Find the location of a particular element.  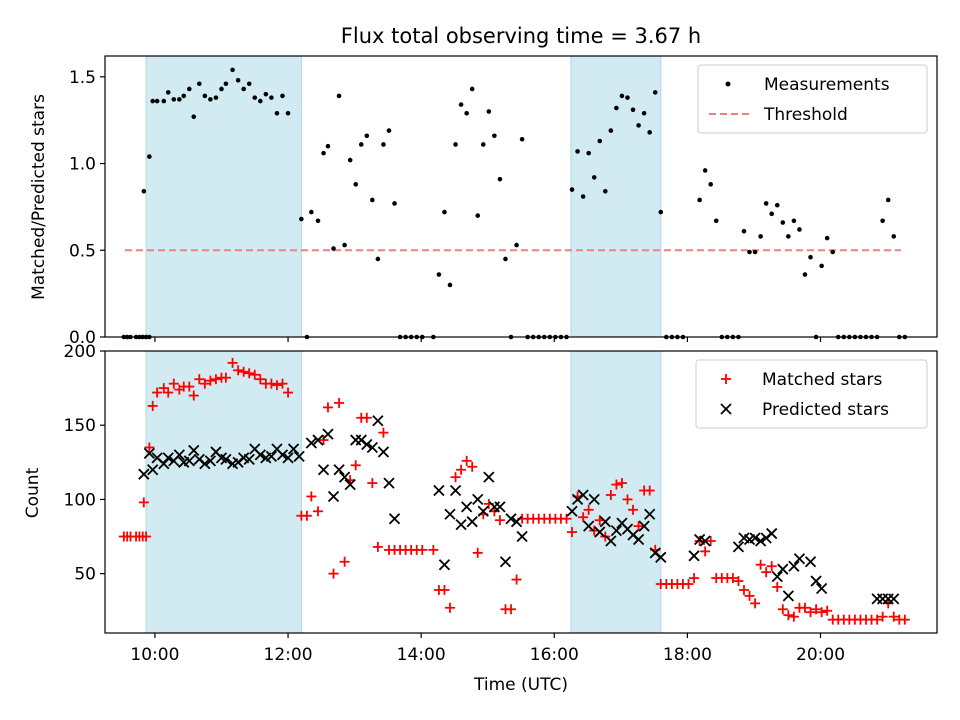

counts-y-label: Count is located at coordinates (33, 492).